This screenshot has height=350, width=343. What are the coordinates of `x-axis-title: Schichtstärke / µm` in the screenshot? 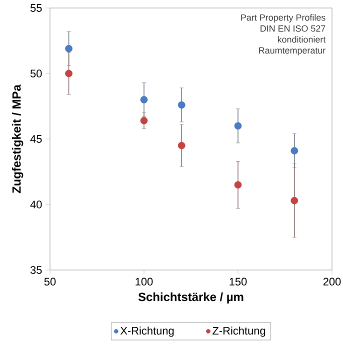 It's located at (191, 298).